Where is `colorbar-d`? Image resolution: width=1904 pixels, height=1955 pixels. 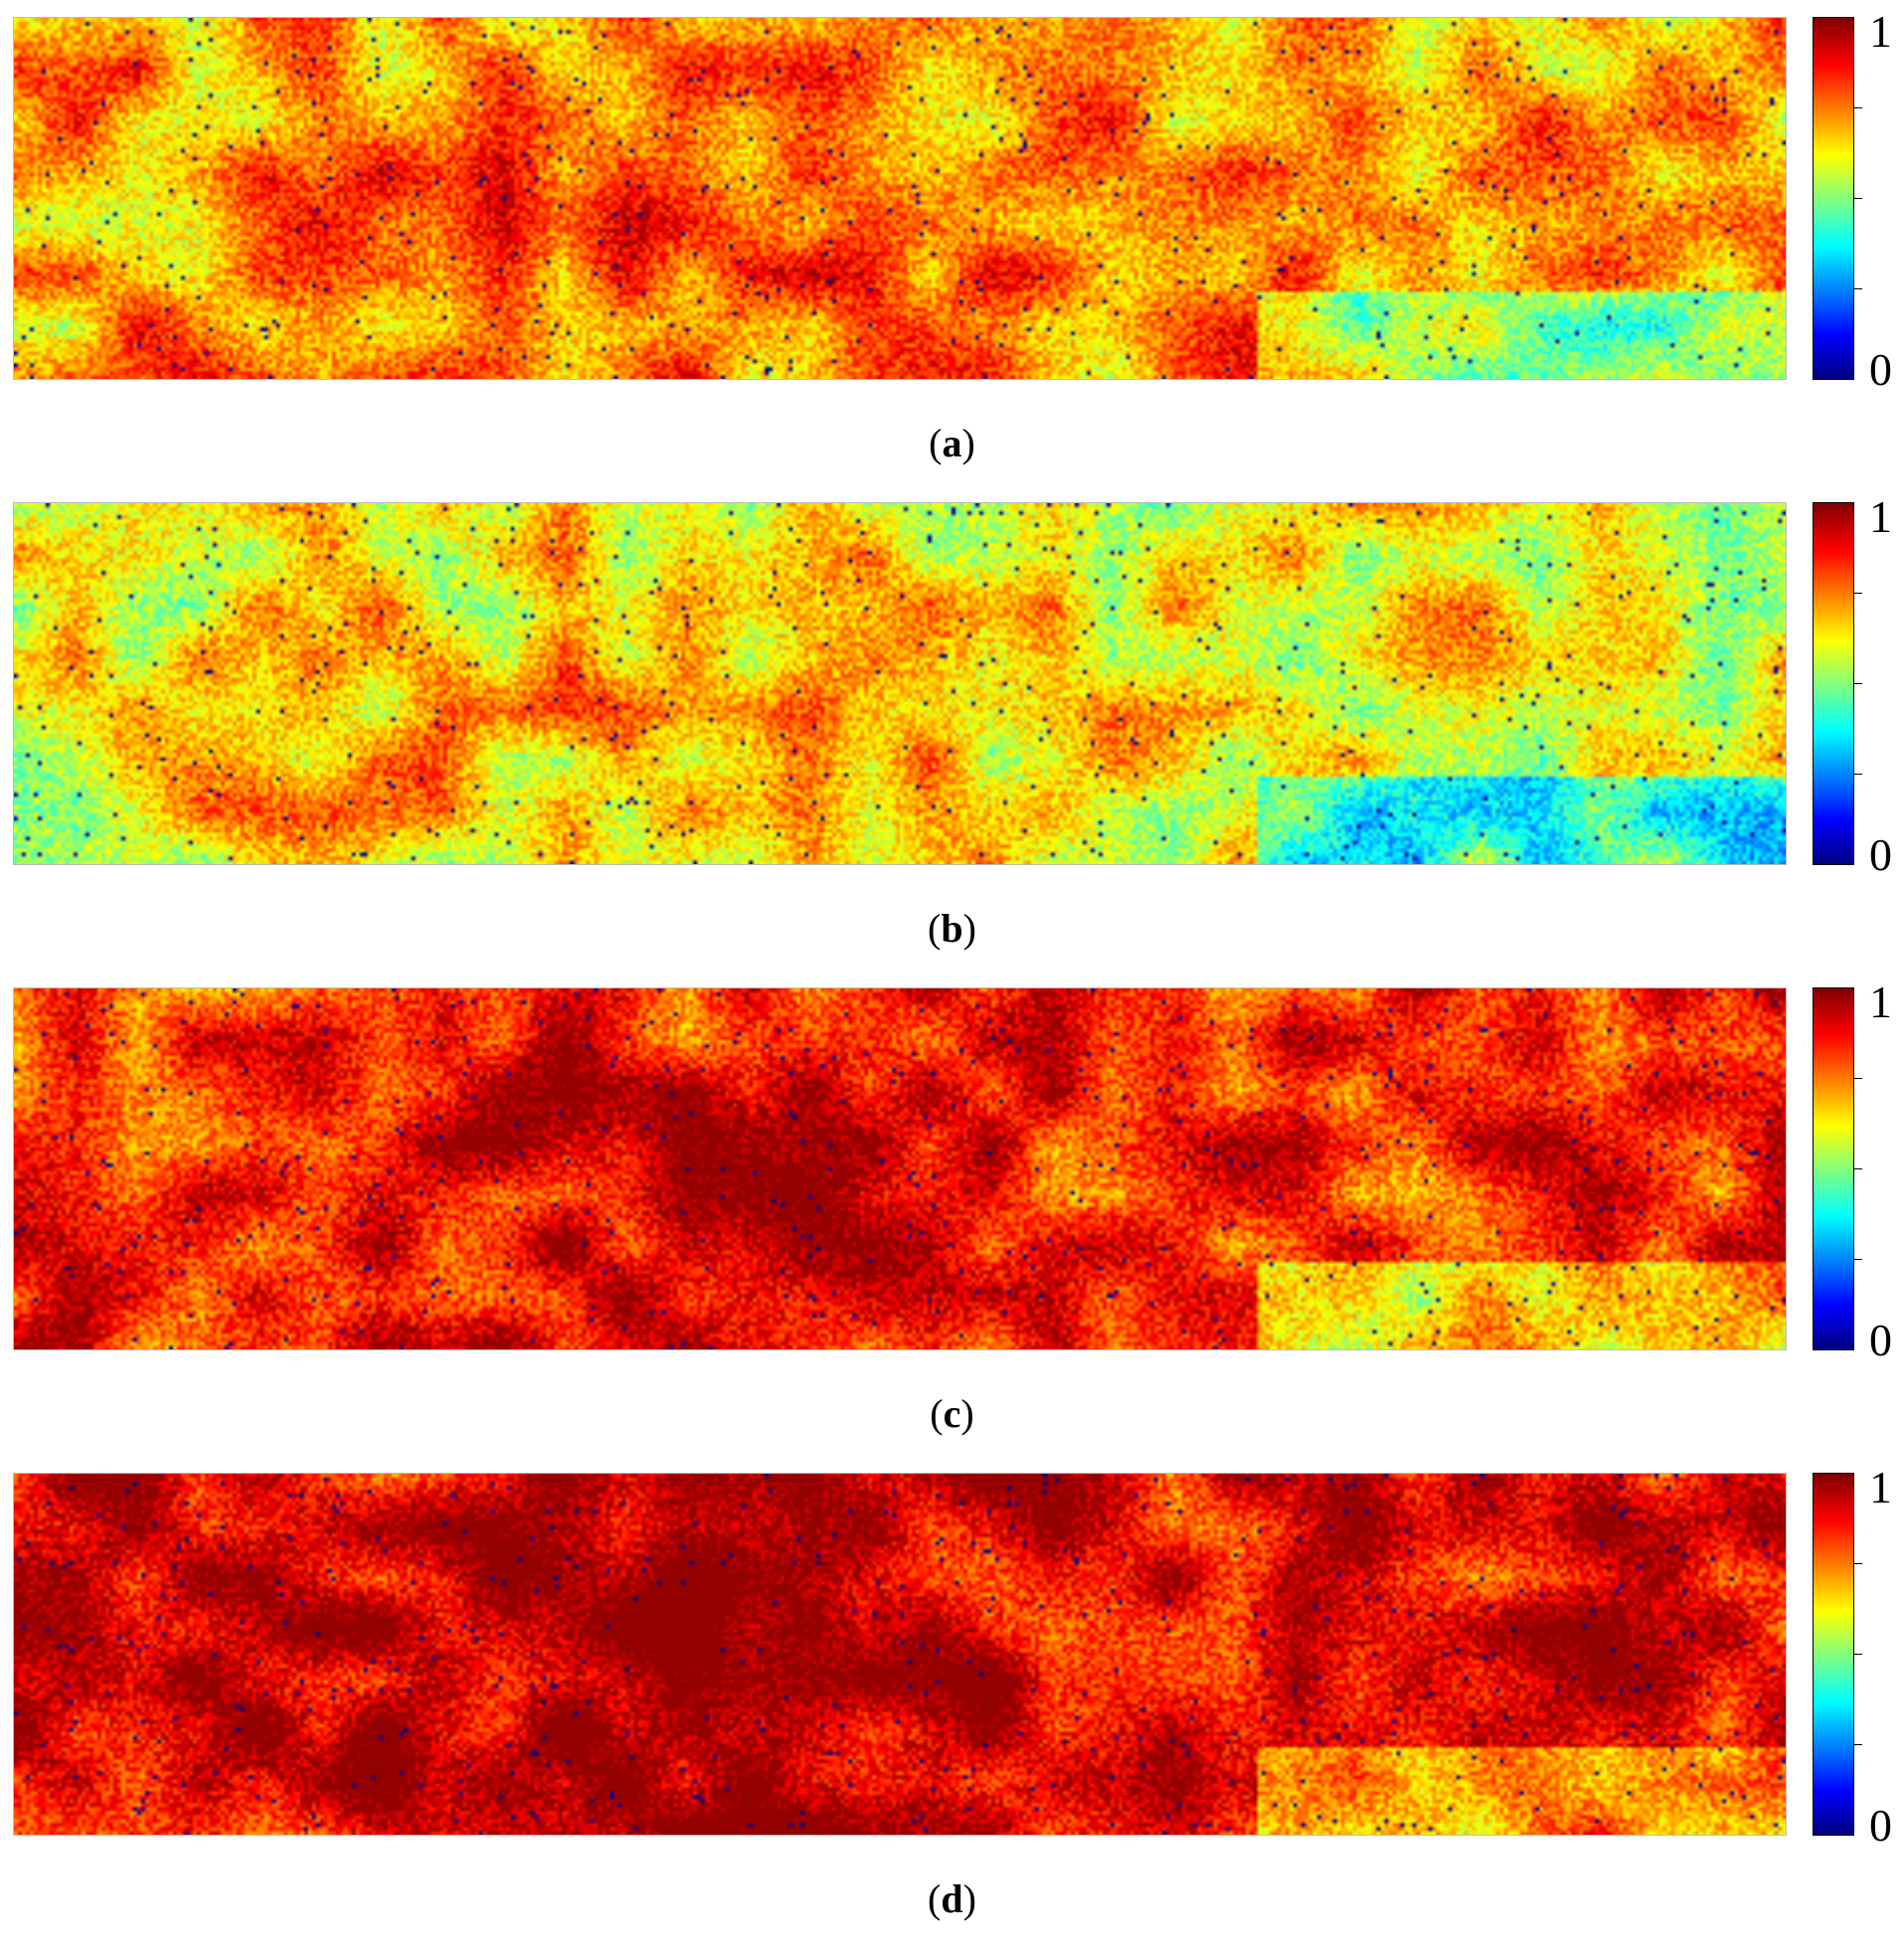
colorbar-d is located at coordinates (1833, 1654).